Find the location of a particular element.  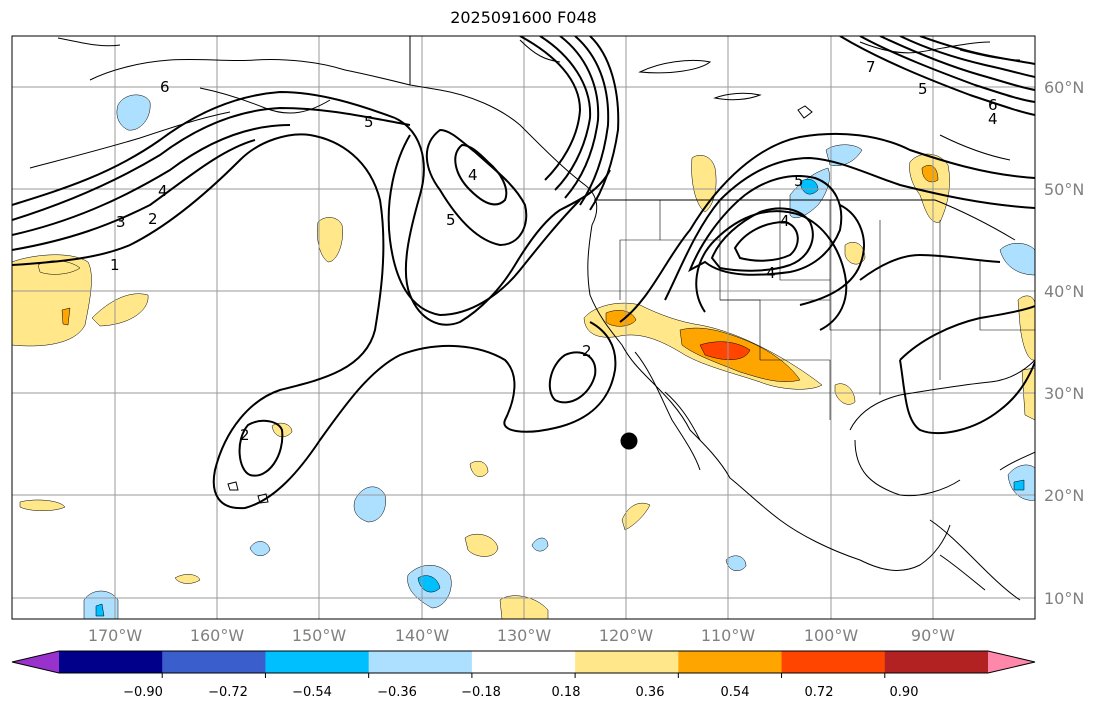

lat-label-10n: 10°N is located at coordinates (1064, 598).